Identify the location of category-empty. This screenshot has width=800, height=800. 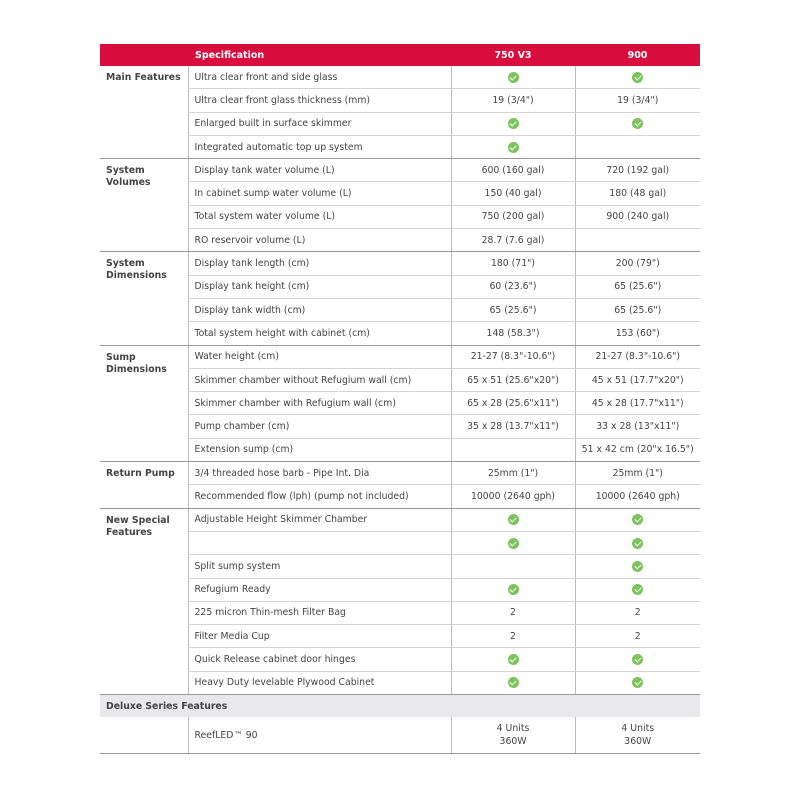
(144, 736).